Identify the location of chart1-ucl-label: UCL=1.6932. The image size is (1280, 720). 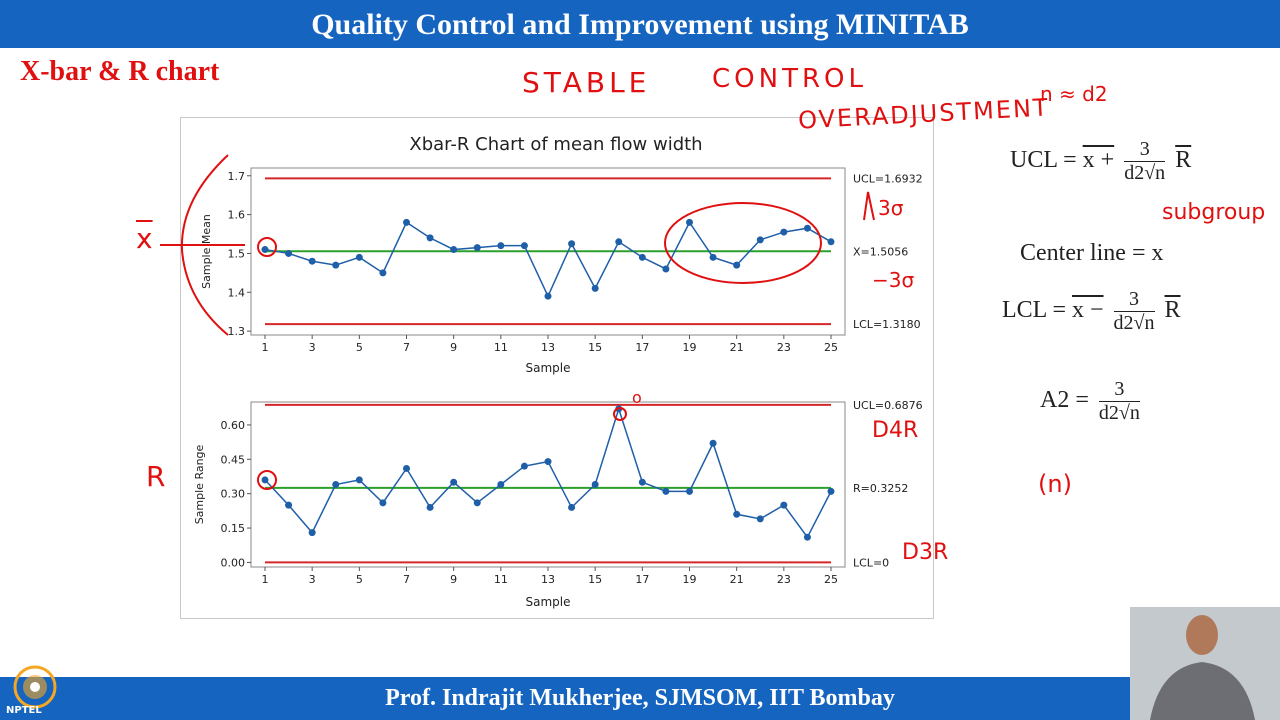
(888, 178).